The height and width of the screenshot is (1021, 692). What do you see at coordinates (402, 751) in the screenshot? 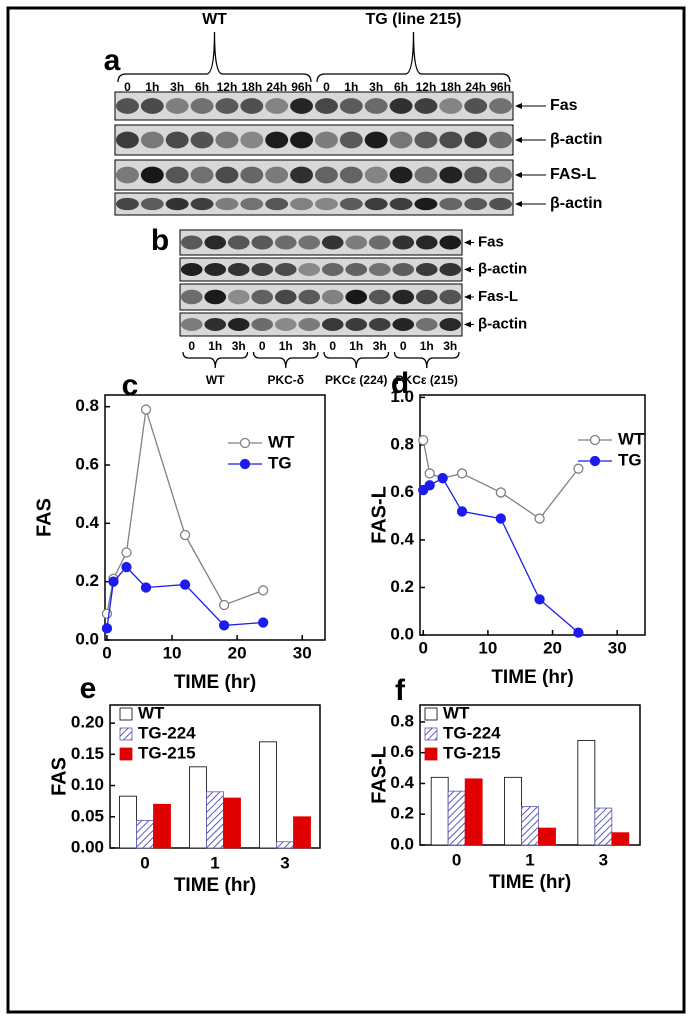
I see `y-tick-label: 0.6` at bounding box center [402, 751].